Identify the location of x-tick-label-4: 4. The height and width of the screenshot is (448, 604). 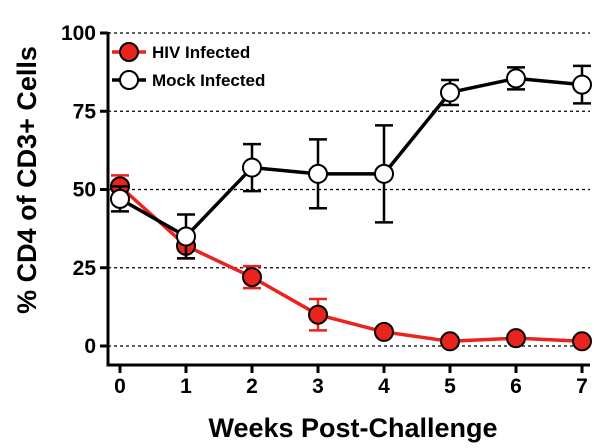
(384, 386).